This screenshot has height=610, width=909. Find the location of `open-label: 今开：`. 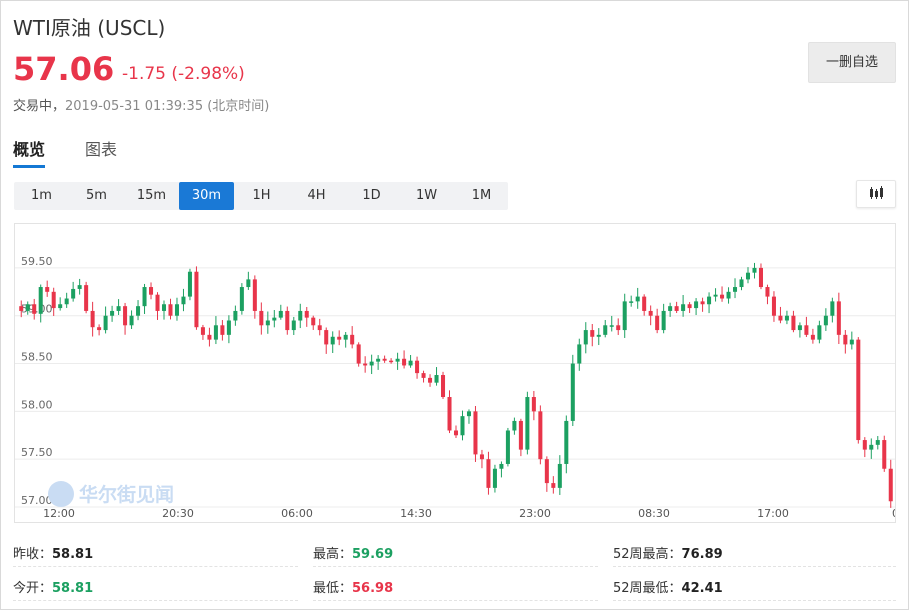

open-label: 今开： is located at coordinates (33, 588).